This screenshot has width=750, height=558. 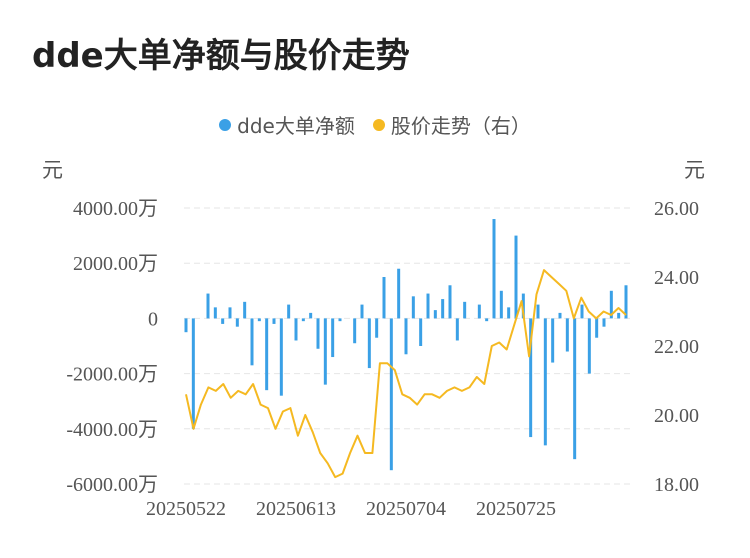 I want to click on legend-item-dde: dde大单净额, so click(x=287, y=124).